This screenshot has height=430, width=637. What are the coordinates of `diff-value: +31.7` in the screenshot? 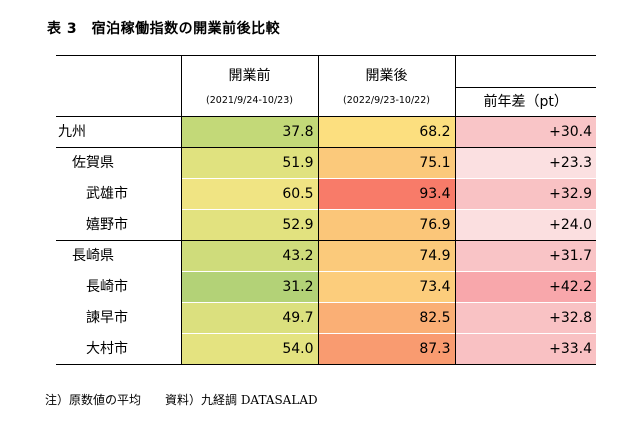 It's located at (525, 256).